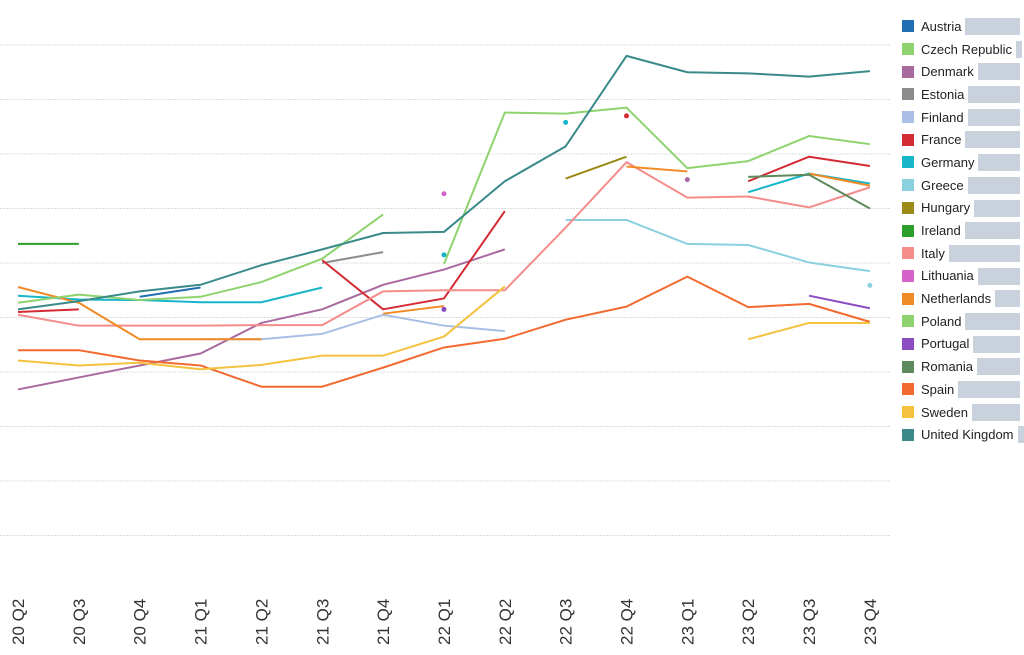 The width and height of the screenshot is (1024, 655). What do you see at coordinates (839, 302) in the screenshot?
I see `series-line-portugal` at bounding box center [839, 302].